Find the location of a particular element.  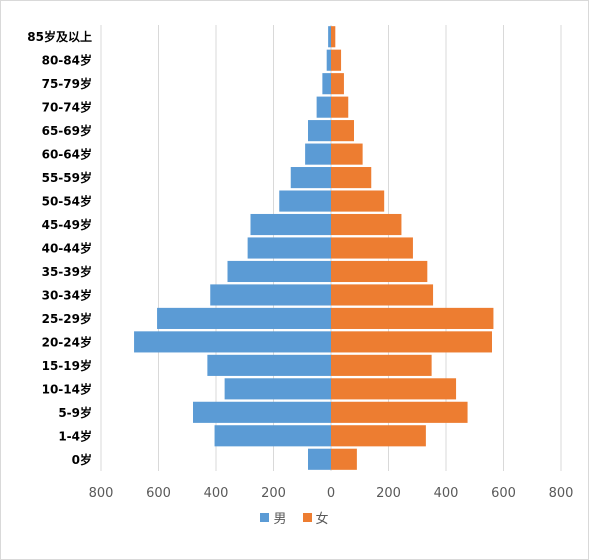

y-tick-label: 45-49岁 is located at coordinates (67, 224).